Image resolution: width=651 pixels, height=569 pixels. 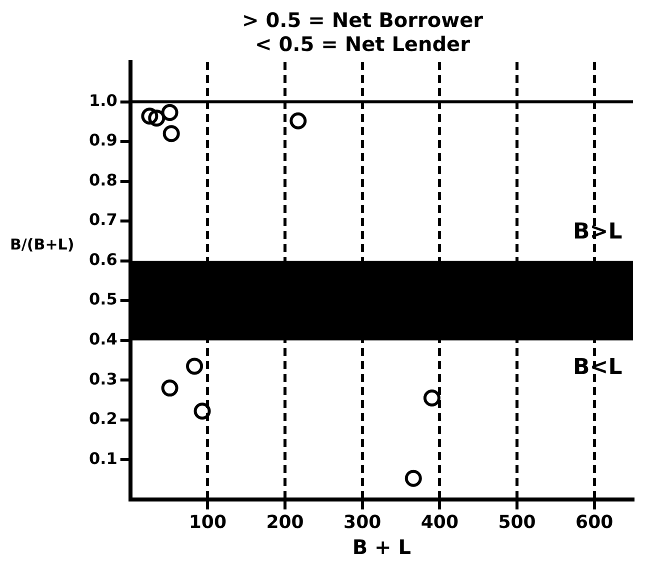 I want to click on y-tick-label: 0.6, so click(x=103, y=259).